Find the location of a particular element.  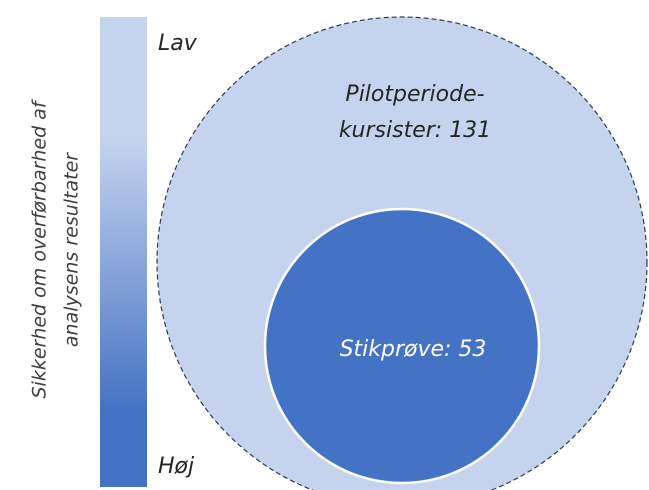

population-label-line: kursister: 131 is located at coordinates (415, 130).